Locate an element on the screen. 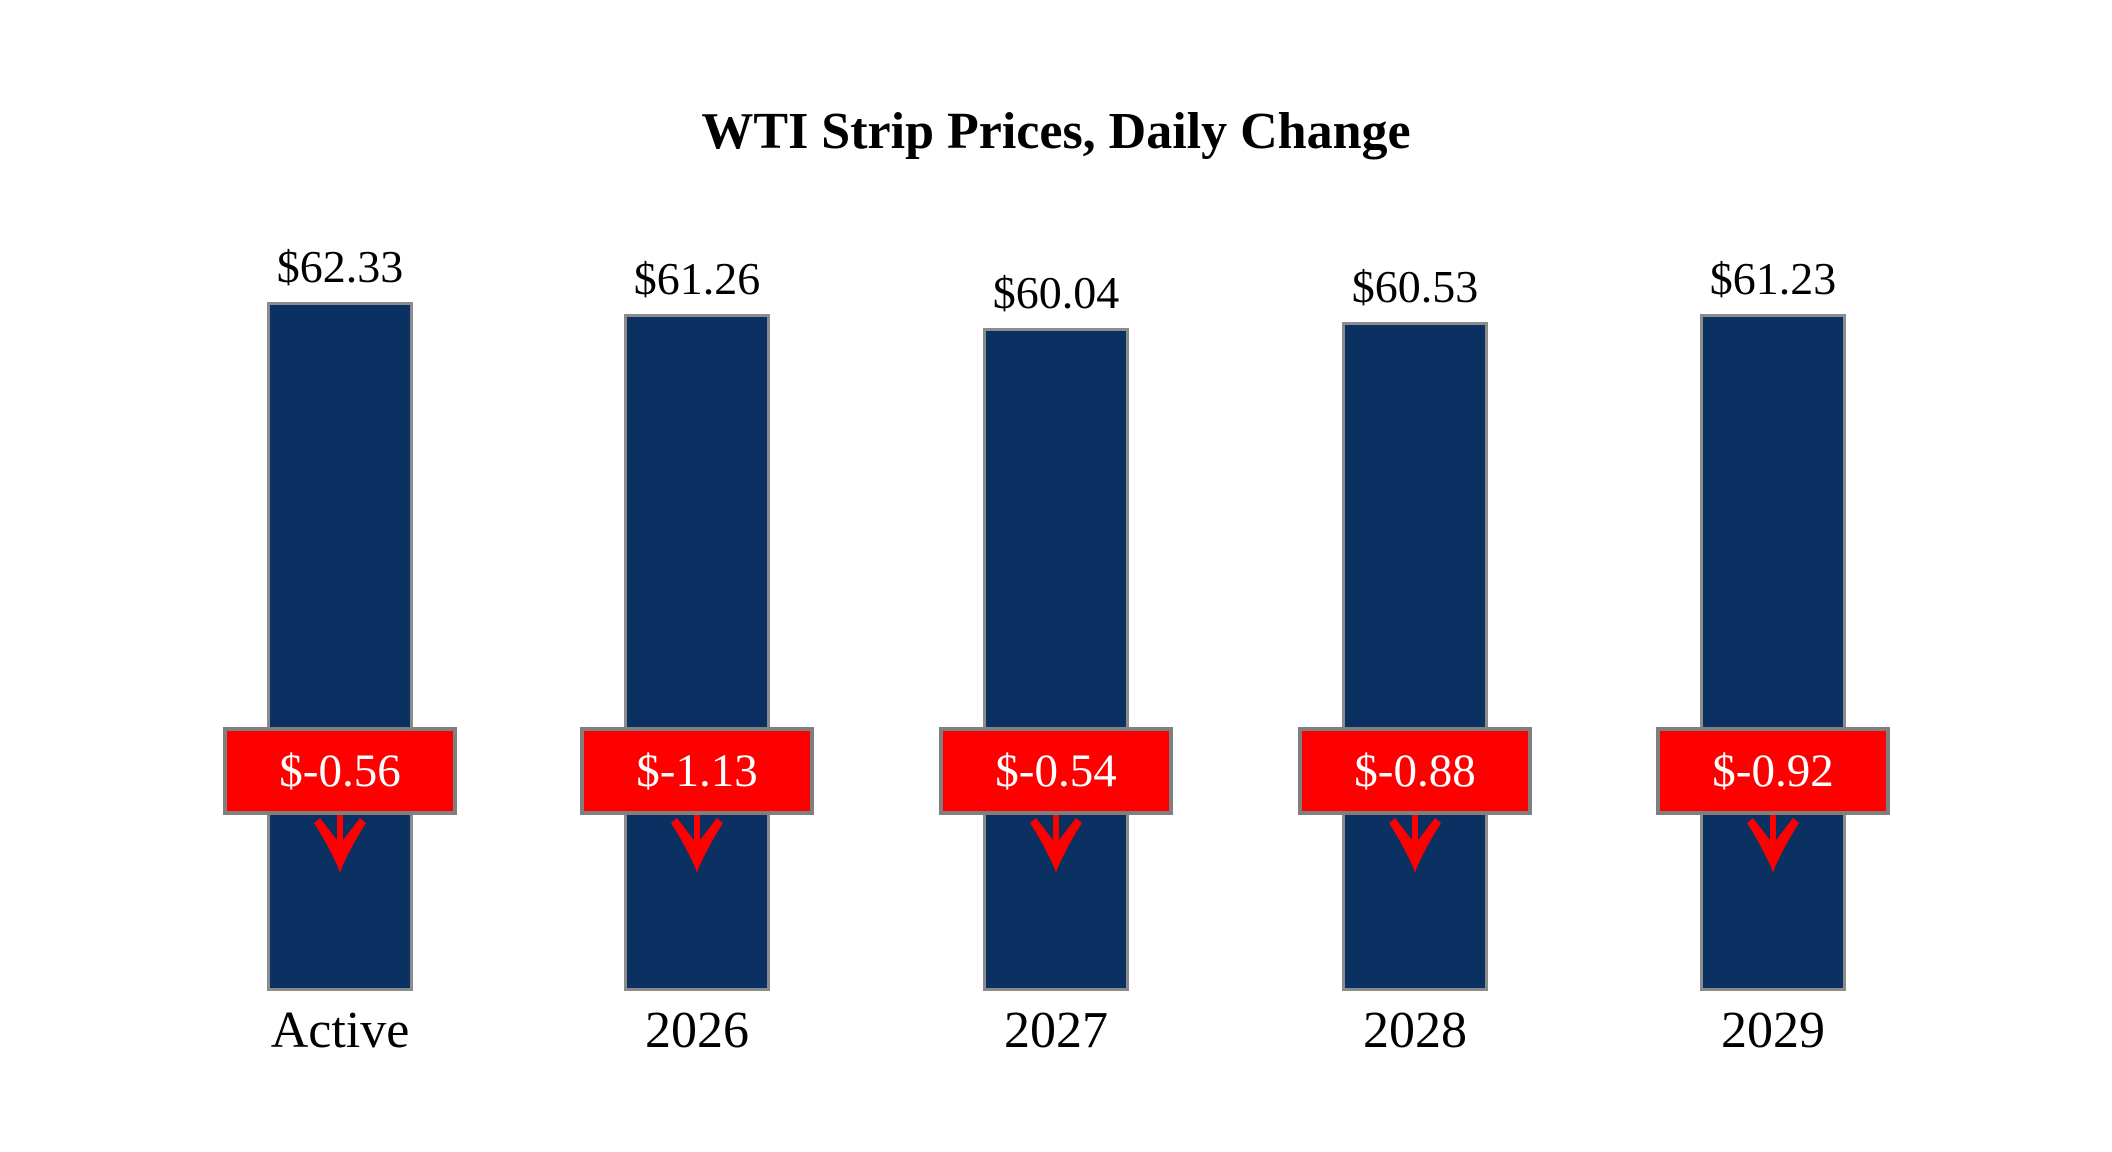  price-label: $61.26 is located at coordinates (697, 278).